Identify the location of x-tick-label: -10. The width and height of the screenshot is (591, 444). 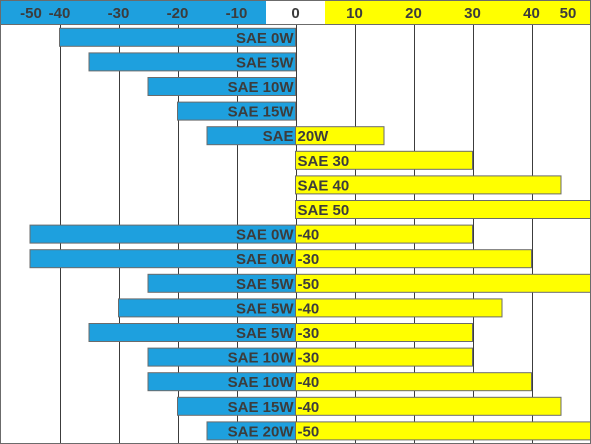
(237, 13).